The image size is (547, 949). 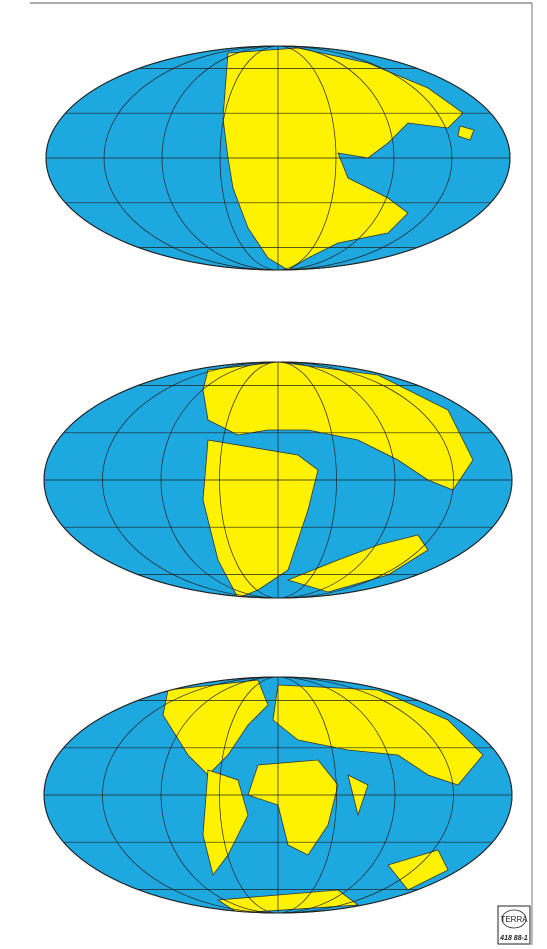 I want to click on logo-name: TERRA, so click(x=514, y=919).